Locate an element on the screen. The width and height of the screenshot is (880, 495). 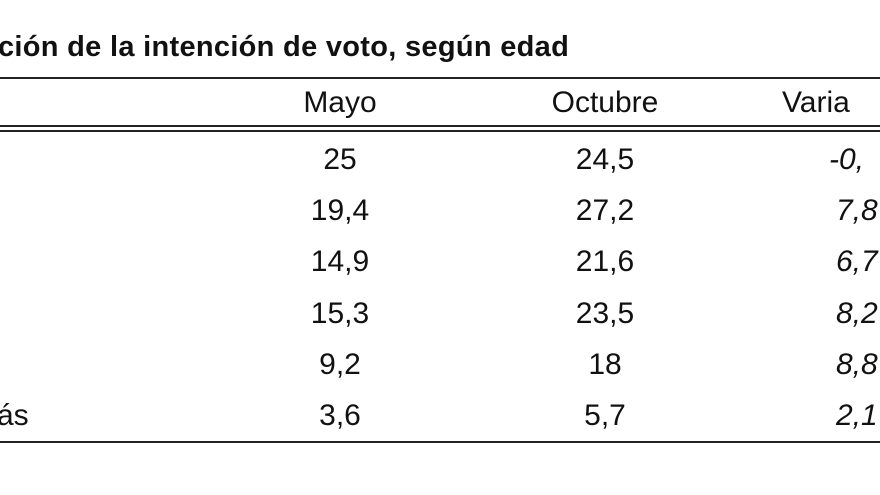
cell: 8,2 is located at coordinates (857, 313).